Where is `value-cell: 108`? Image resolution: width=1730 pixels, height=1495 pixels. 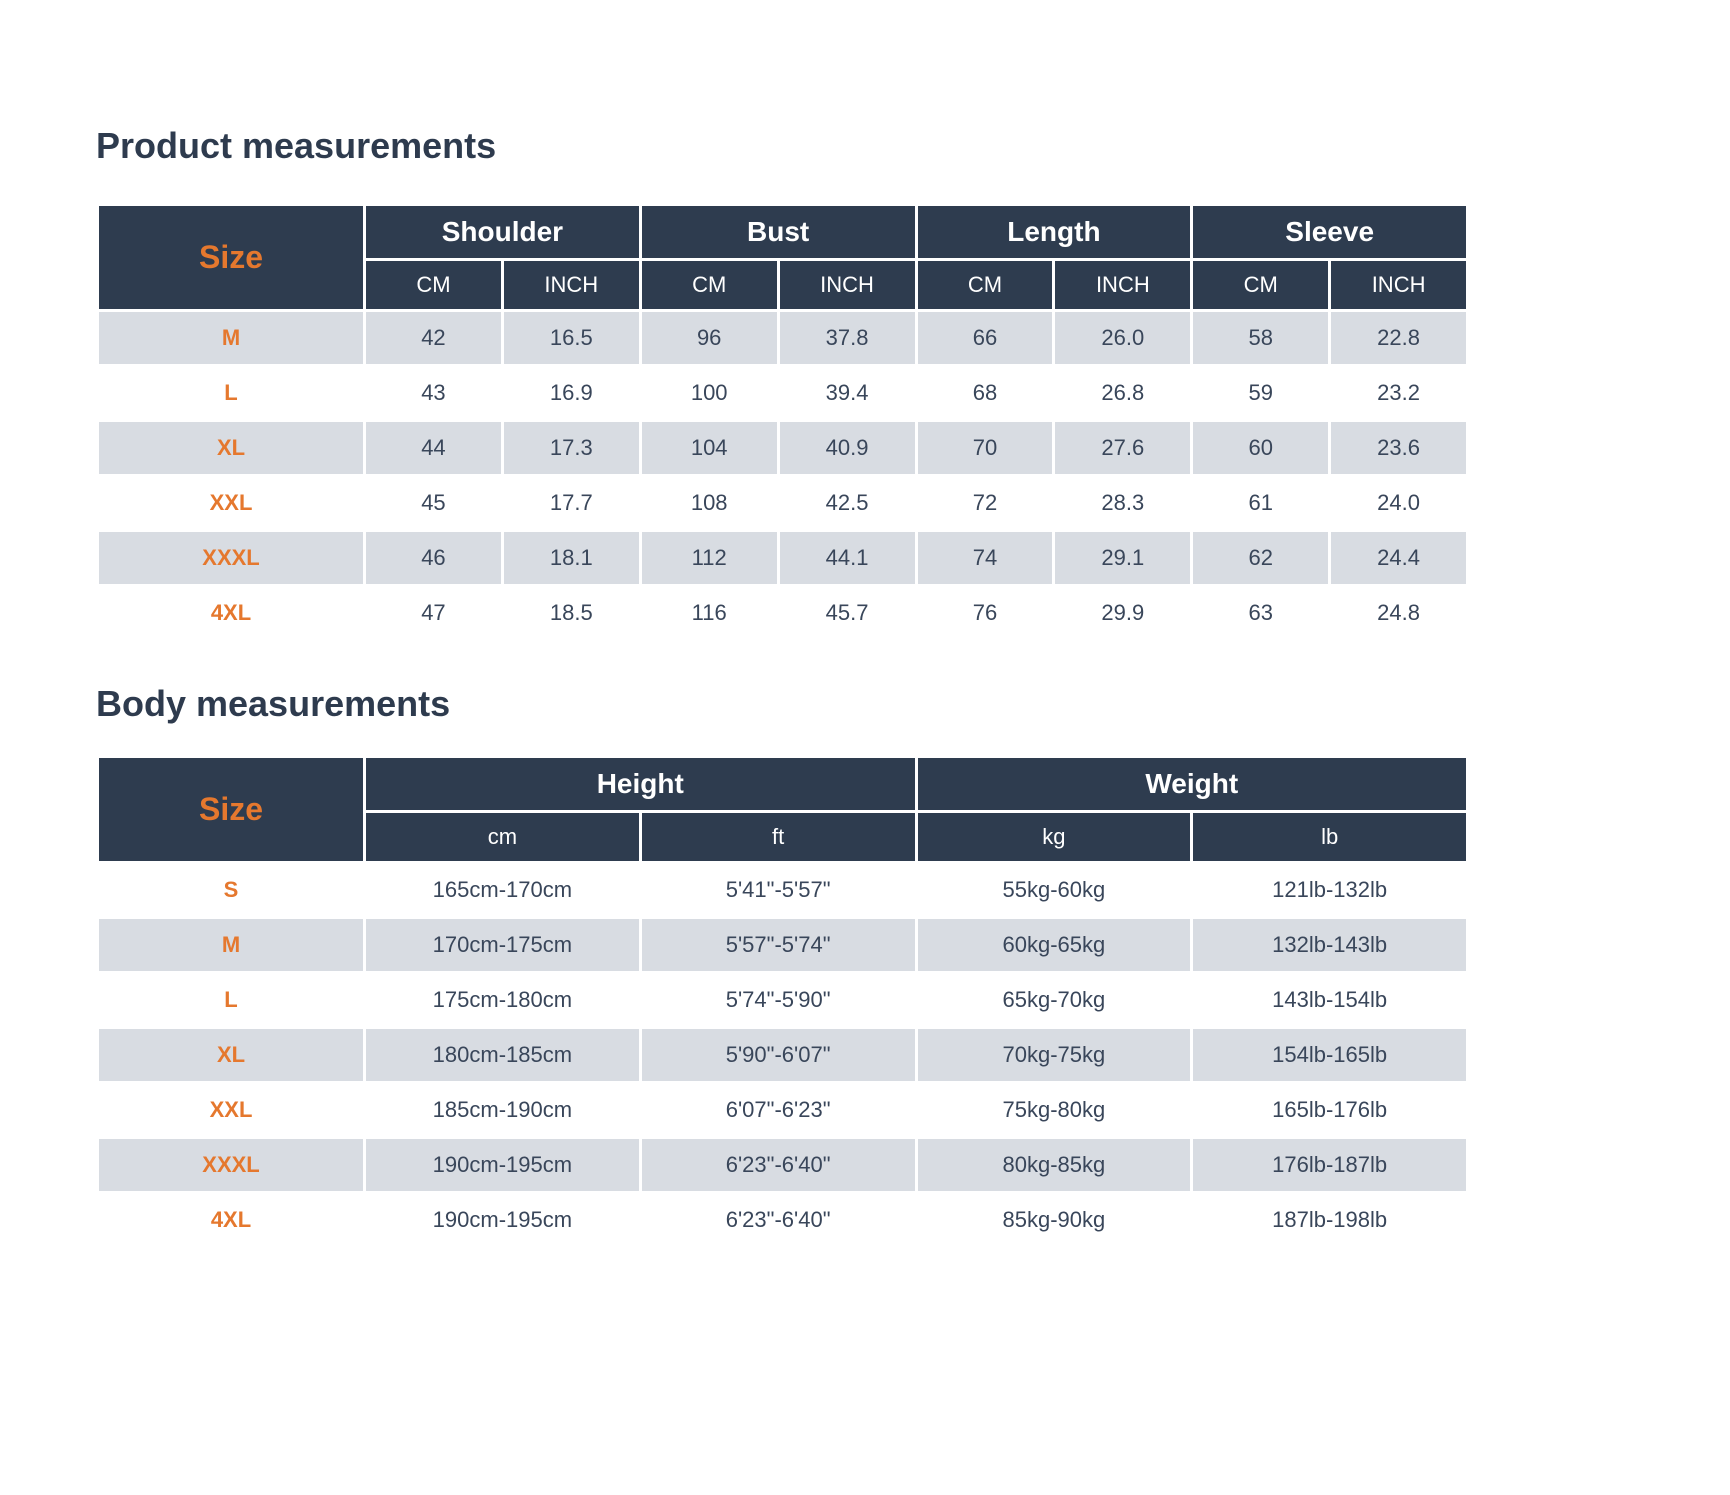 value-cell: 108 is located at coordinates (709, 503).